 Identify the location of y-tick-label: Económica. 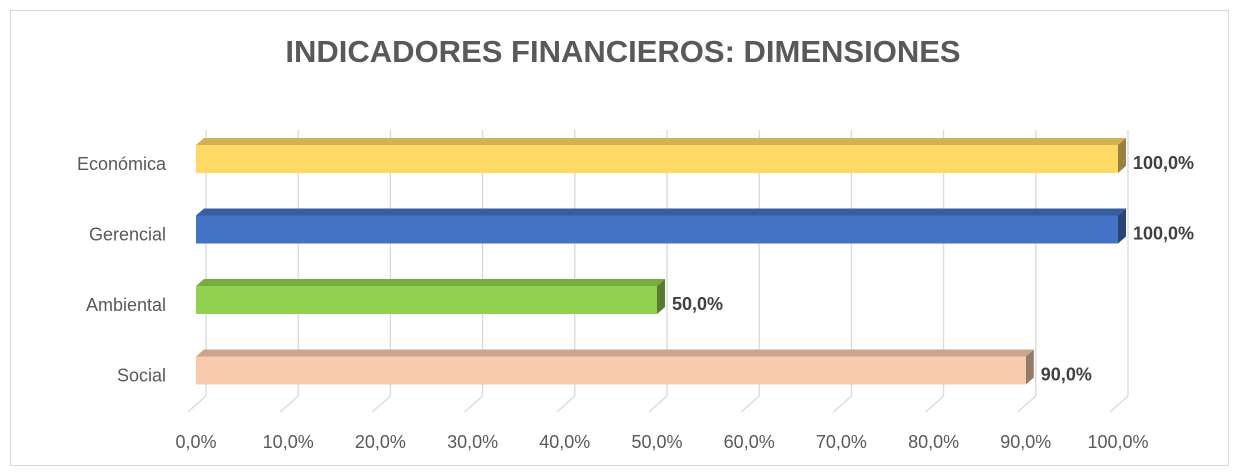
(122, 164).